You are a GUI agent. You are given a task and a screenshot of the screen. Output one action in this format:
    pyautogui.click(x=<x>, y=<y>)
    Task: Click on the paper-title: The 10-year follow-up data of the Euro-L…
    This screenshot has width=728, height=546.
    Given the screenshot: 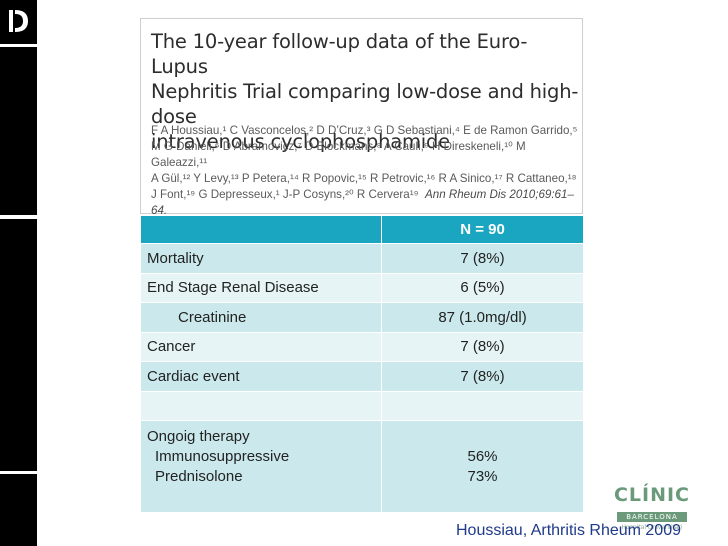 What is the action you would take?
    pyautogui.click(x=366, y=91)
    